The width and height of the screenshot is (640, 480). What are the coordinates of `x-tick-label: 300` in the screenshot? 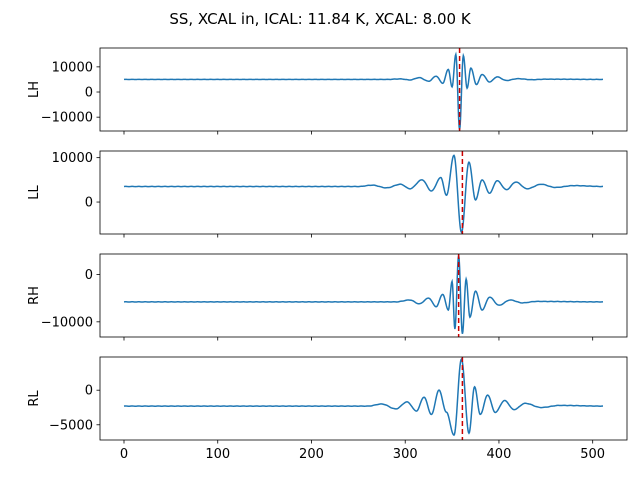 It's located at (405, 454).